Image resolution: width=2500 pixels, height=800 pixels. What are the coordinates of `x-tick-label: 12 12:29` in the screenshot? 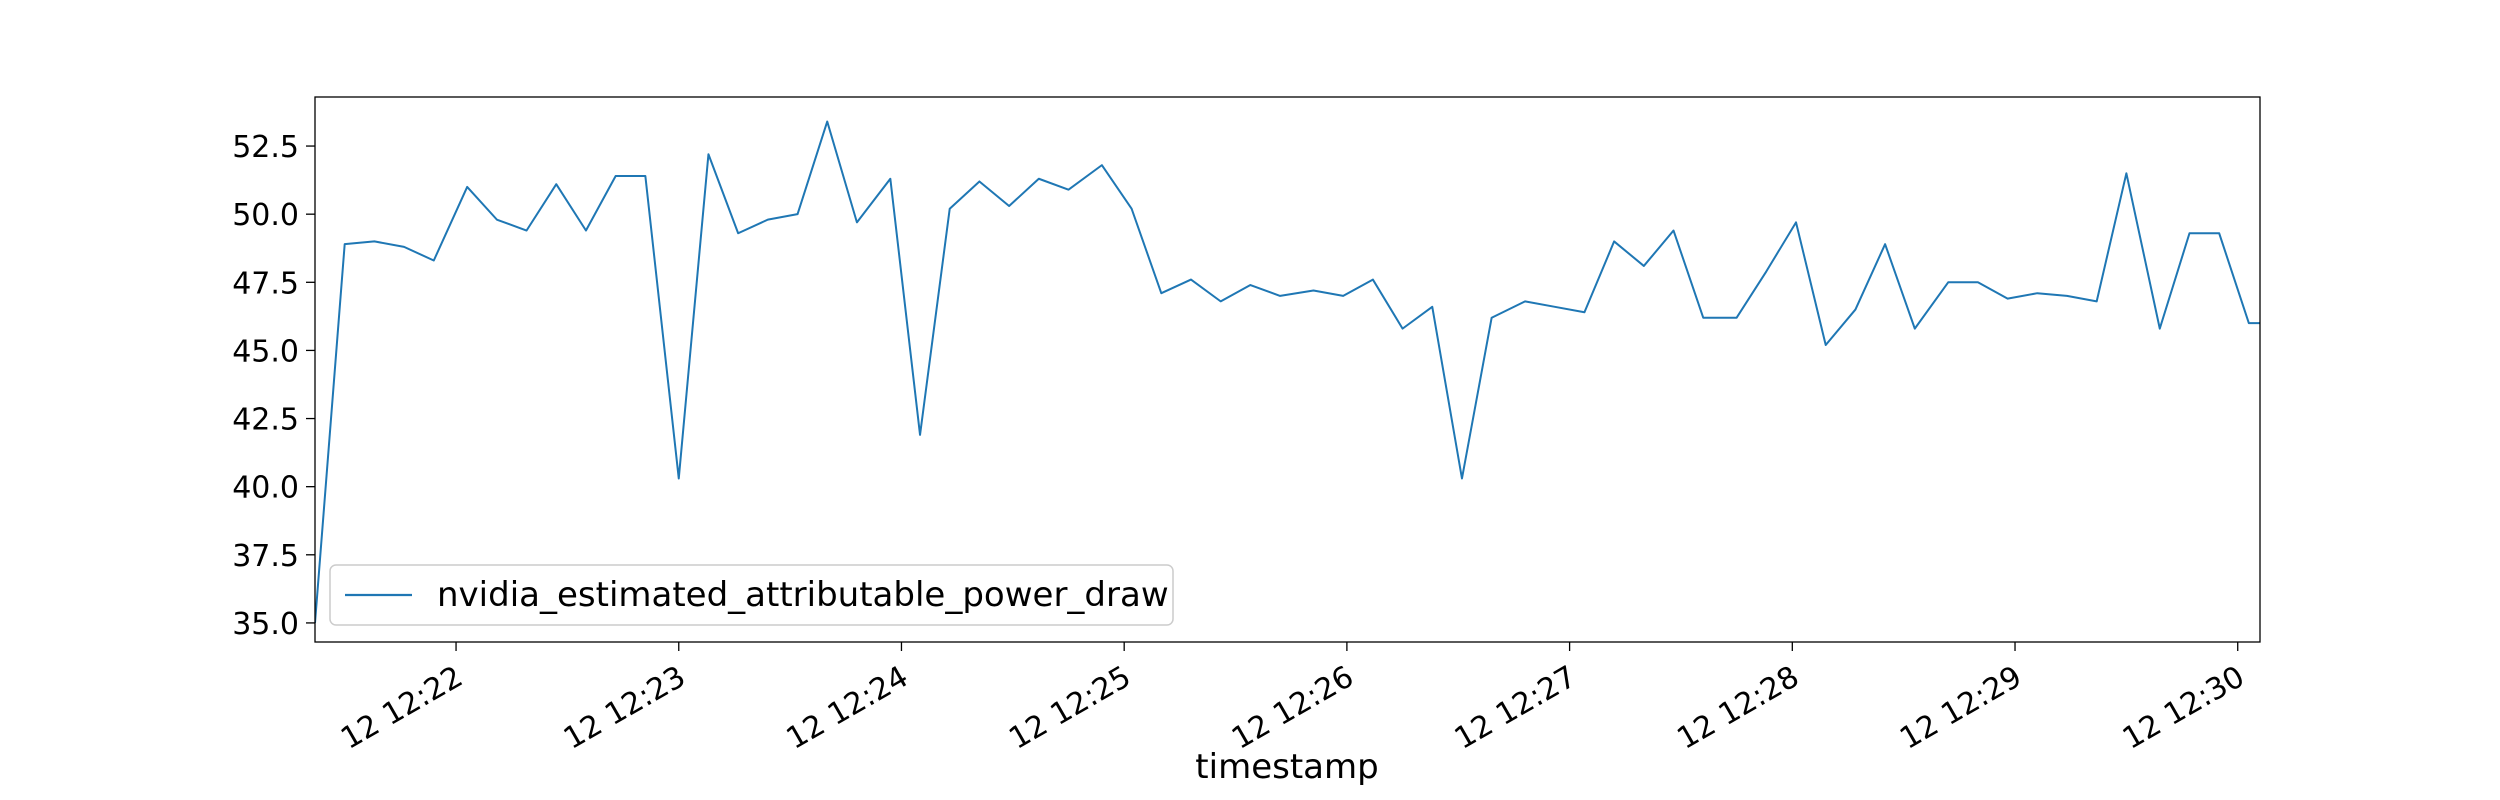 It's located at (1961, 707).